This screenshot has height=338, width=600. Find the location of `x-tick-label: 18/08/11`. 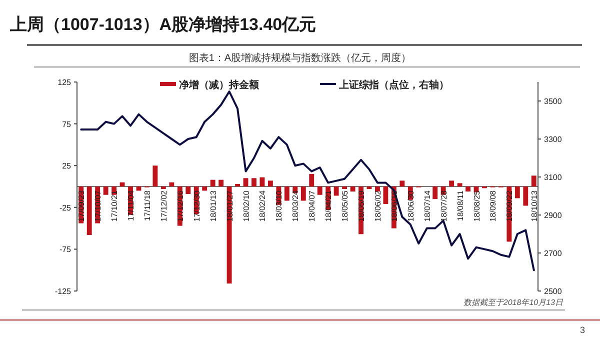

x-tick-label: 18/08/11 is located at coordinates (460, 206).